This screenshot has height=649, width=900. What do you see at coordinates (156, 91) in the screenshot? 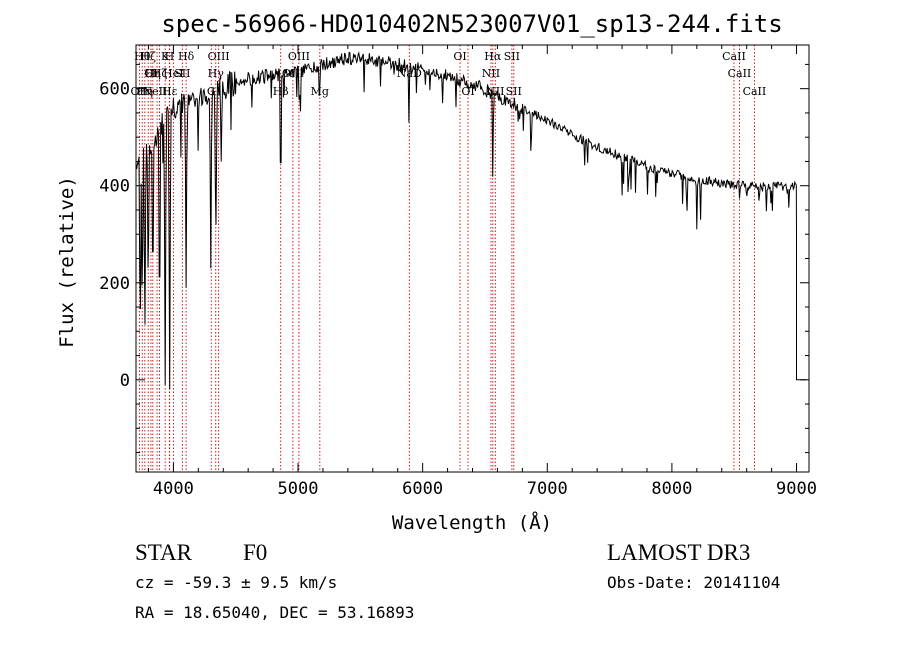
I see `line-marker-label: NeIII` at bounding box center [156, 91].